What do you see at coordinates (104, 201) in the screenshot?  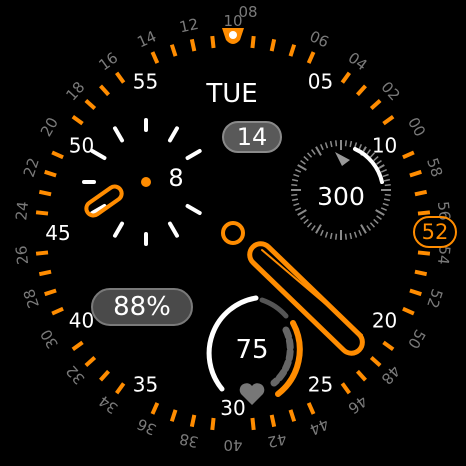 I see `subdial-hand` at bounding box center [104, 201].